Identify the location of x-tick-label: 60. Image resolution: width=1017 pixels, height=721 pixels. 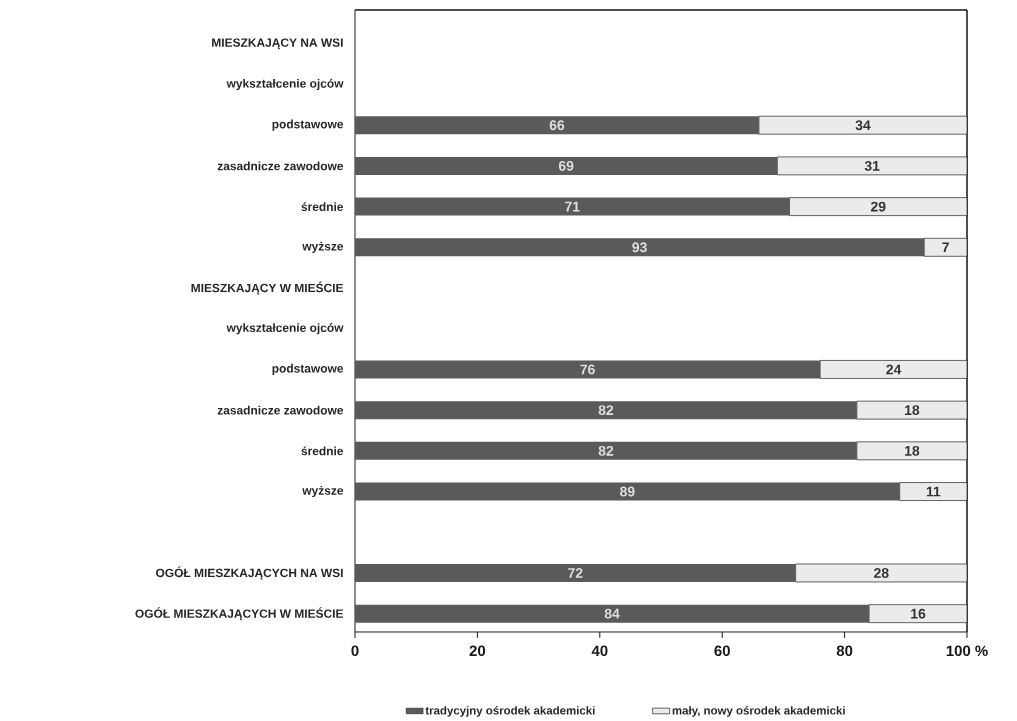
(722, 651).